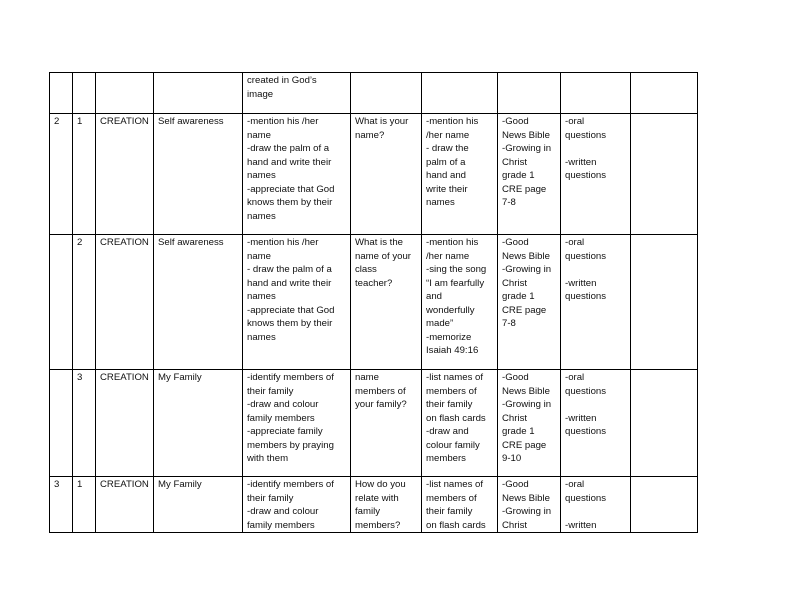  What do you see at coordinates (529, 504) in the screenshot?
I see `cell-learning-resources: -Good News Bible -Growing in Christ` at bounding box center [529, 504].